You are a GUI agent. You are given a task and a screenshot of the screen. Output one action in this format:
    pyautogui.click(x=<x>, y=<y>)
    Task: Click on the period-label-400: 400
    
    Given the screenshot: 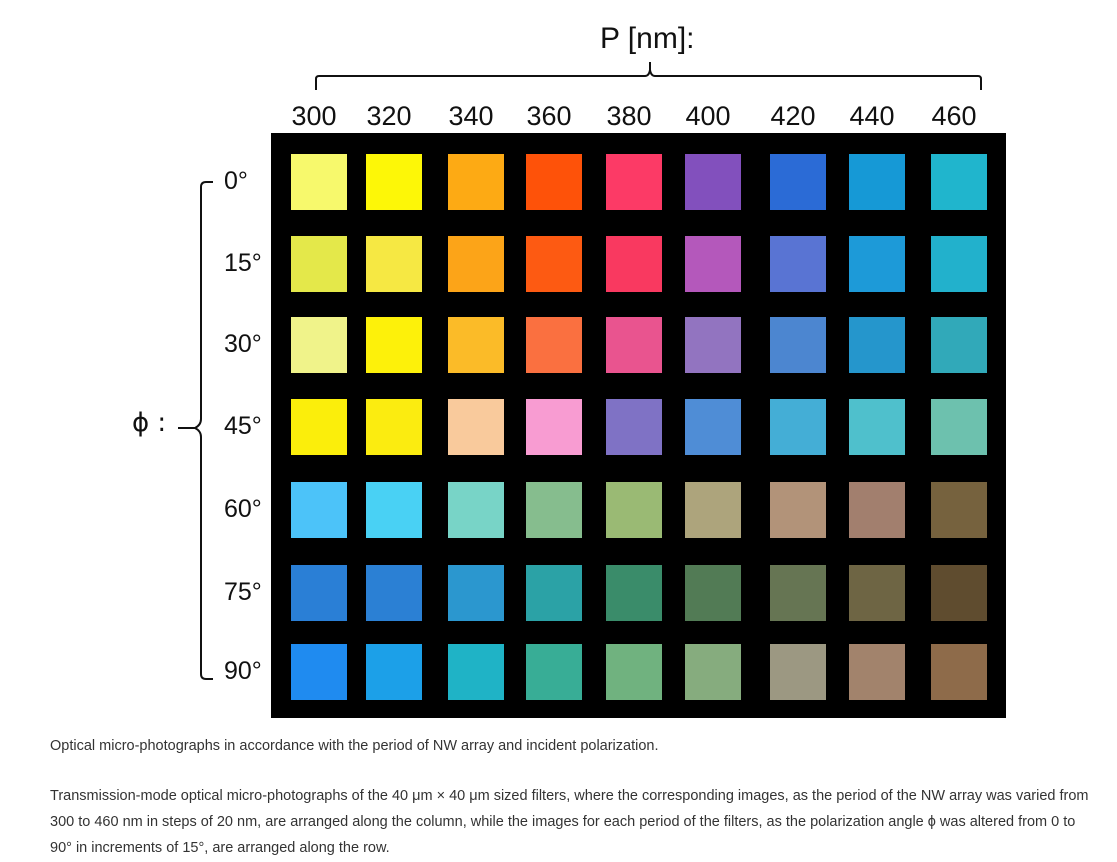 What is the action you would take?
    pyautogui.click(x=708, y=116)
    